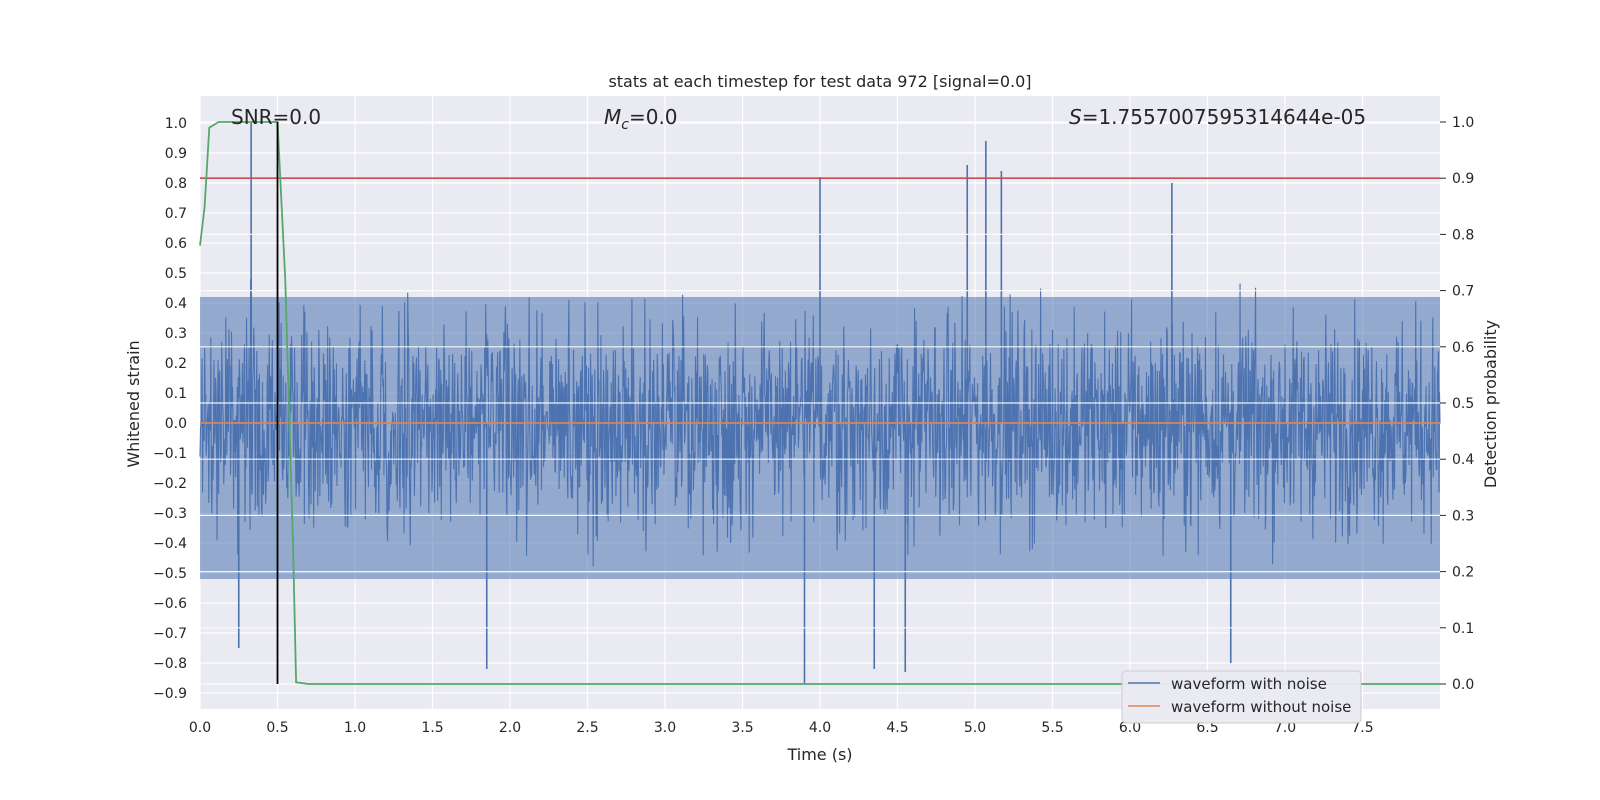  What do you see at coordinates (1130, 728) in the screenshot?
I see `x-tick-label: 6.0` at bounding box center [1130, 728].